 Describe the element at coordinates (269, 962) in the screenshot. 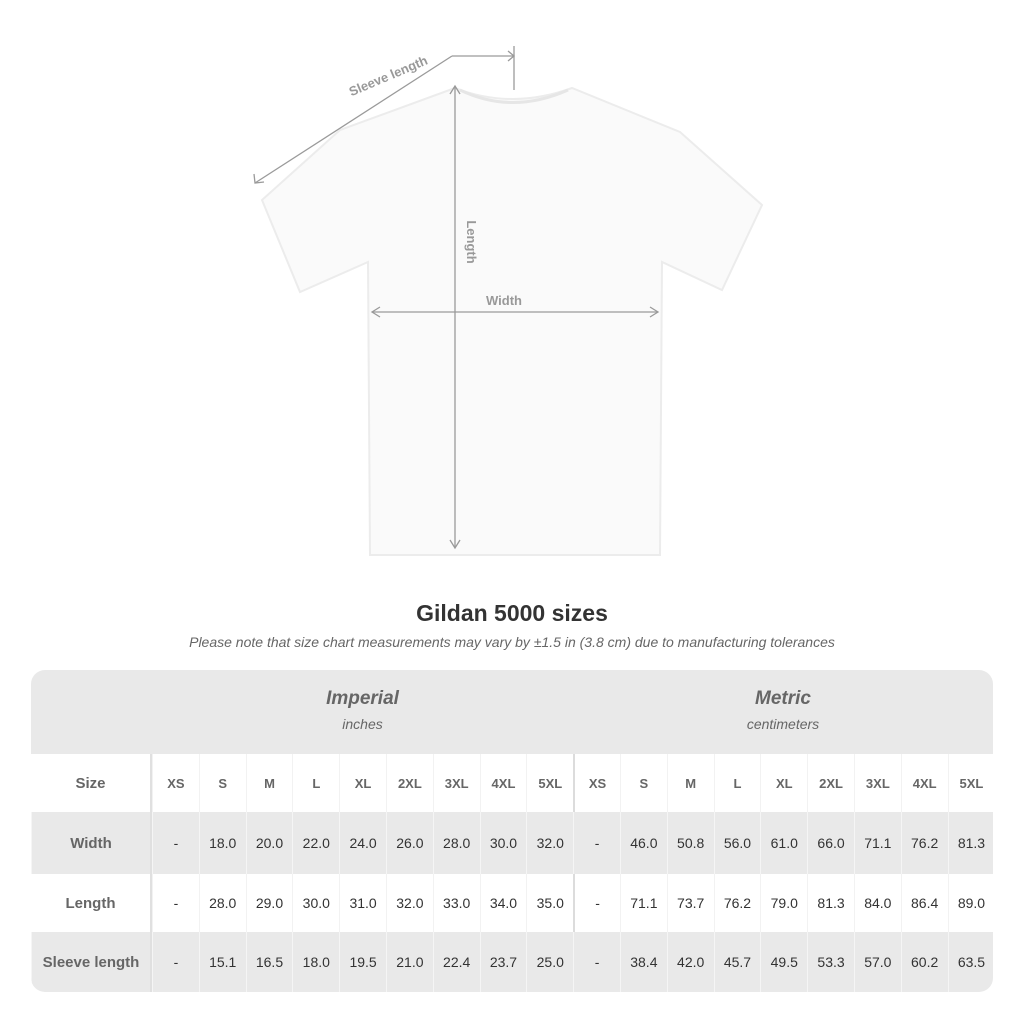

I see `imperial-value-cell: 16.5` at that location.